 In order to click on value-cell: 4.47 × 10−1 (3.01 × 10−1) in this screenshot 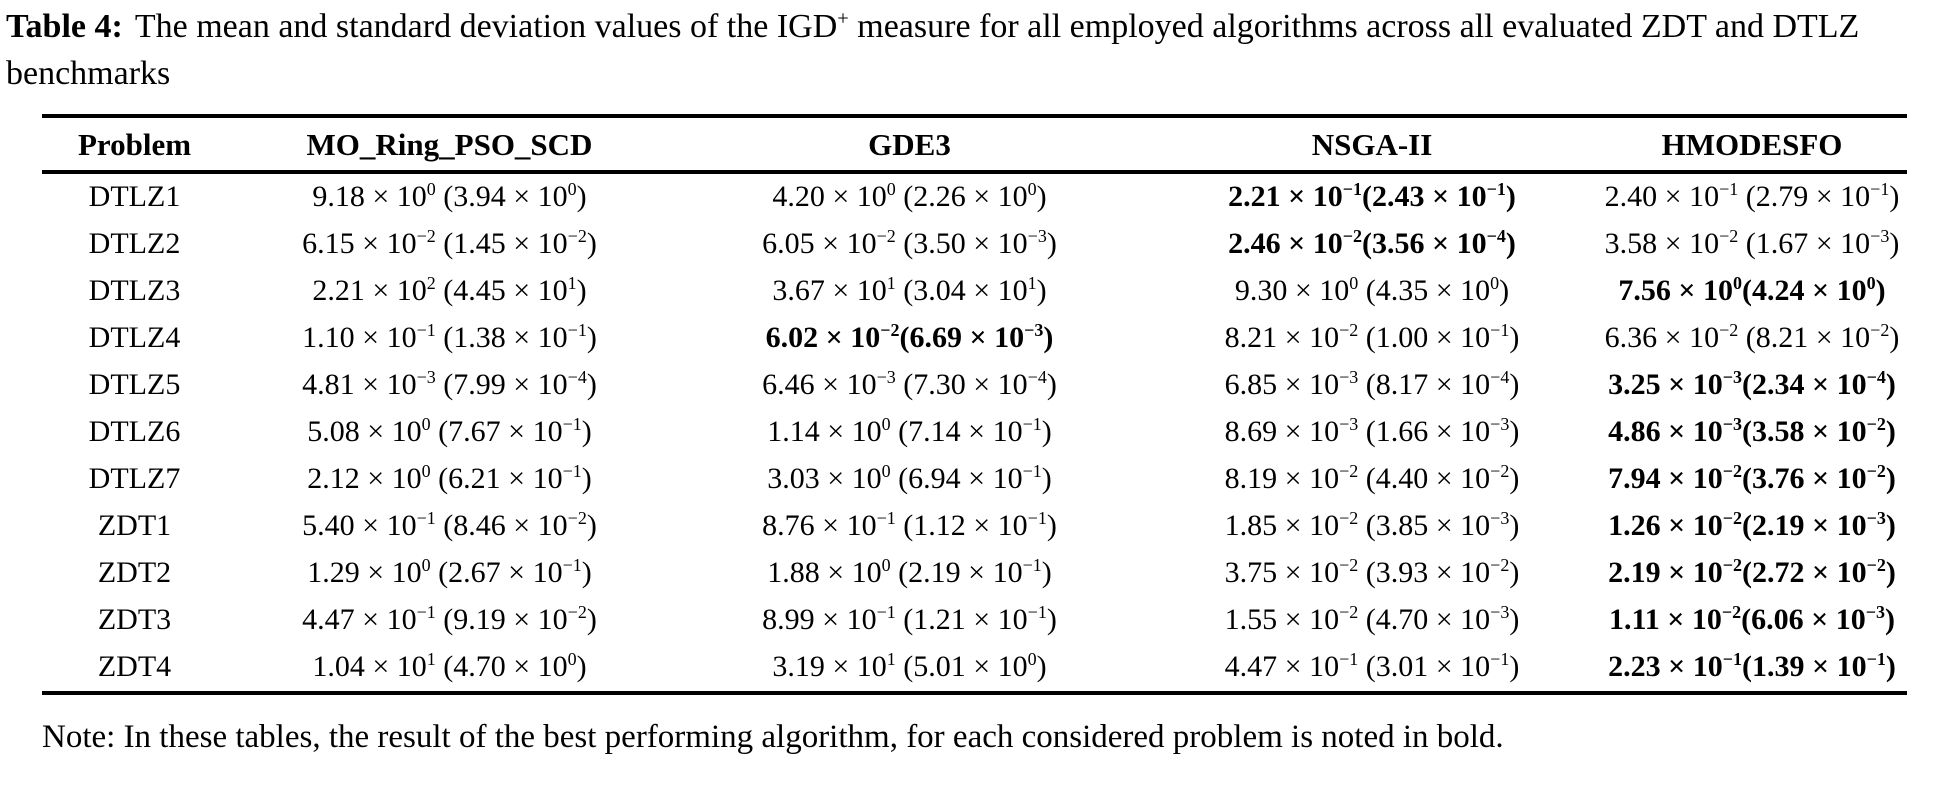, I will do `click(1372, 666)`.